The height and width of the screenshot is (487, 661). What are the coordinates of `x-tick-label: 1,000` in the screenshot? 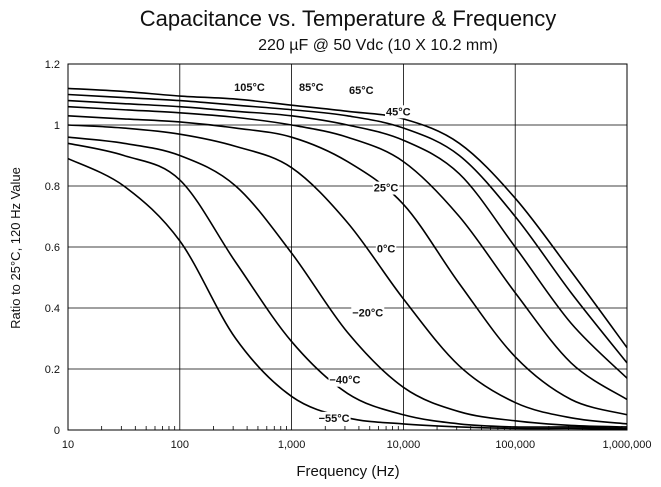 It's located at (292, 445).